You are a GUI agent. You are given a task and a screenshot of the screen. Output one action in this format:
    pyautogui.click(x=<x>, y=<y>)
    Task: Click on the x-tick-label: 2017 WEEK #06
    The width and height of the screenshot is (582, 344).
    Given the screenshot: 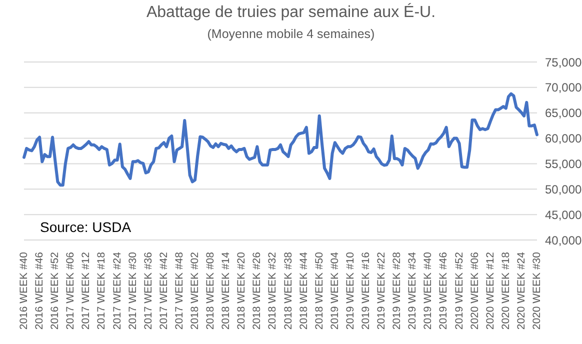 What is the action you would take?
    pyautogui.click(x=70, y=291)
    